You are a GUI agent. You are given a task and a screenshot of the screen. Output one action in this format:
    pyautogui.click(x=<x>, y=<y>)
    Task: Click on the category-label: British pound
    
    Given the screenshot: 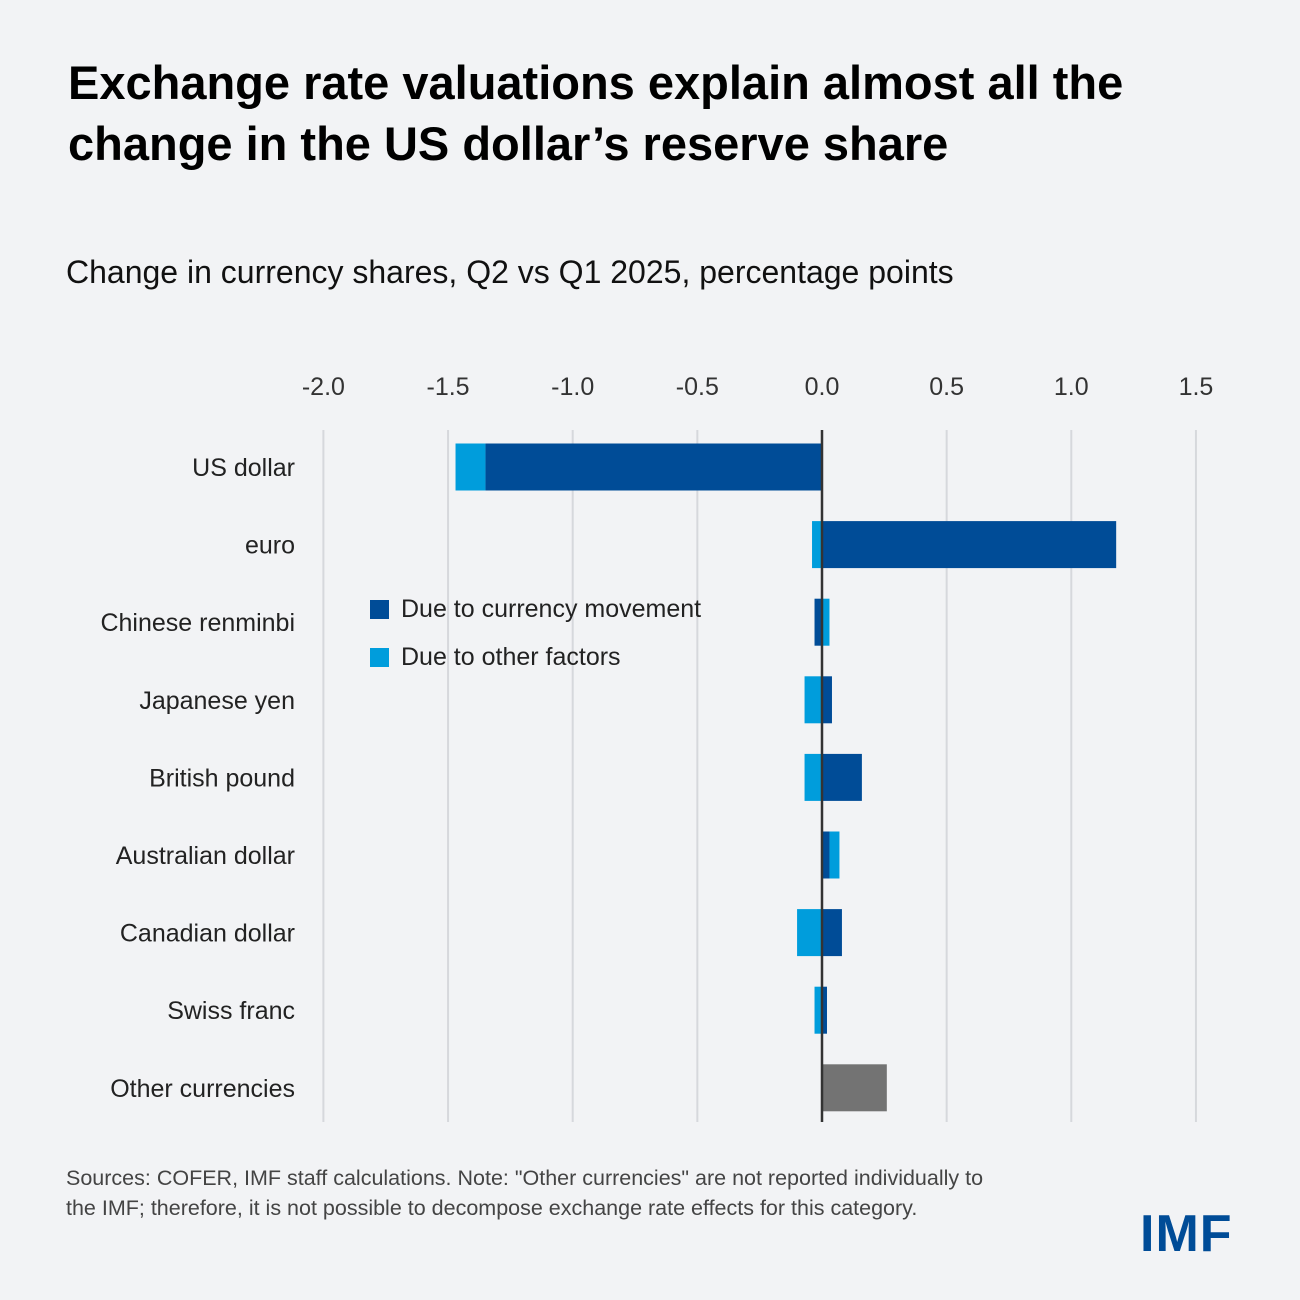 What is the action you would take?
    pyautogui.click(x=222, y=778)
    